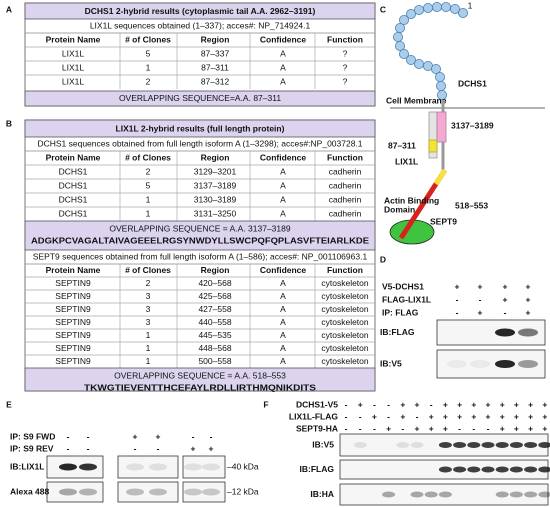 The image size is (550, 507). I want to click on condition-label: FLAG-LIX1L, so click(406, 299).